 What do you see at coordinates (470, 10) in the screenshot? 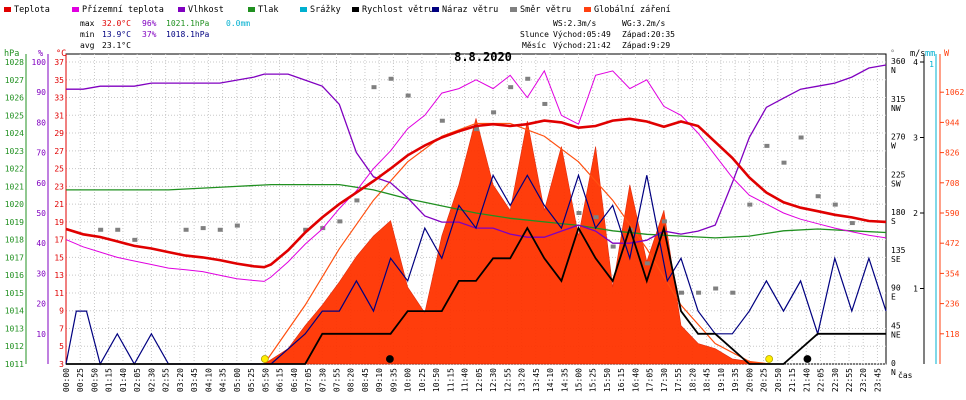
I see `legend-label: Náraz větru` at bounding box center [470, 10].